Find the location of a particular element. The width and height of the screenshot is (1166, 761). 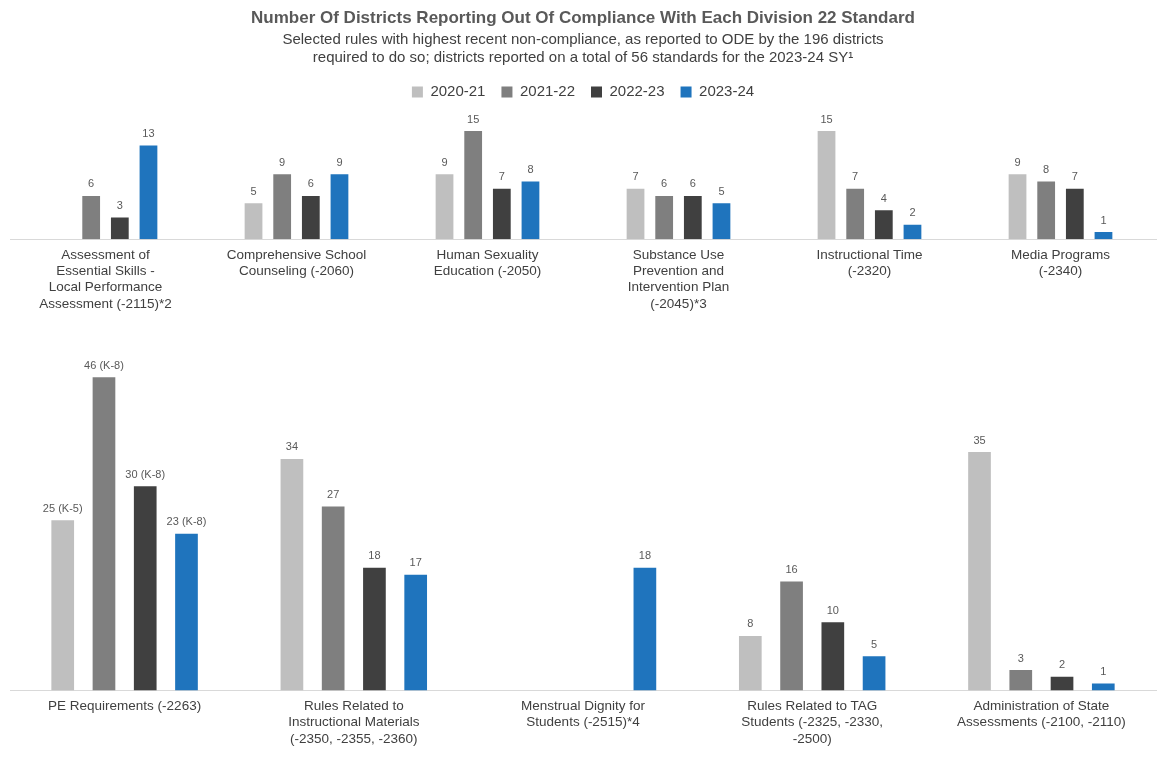

data-label: 23 (K-8) is located at coordinates (186, 521).